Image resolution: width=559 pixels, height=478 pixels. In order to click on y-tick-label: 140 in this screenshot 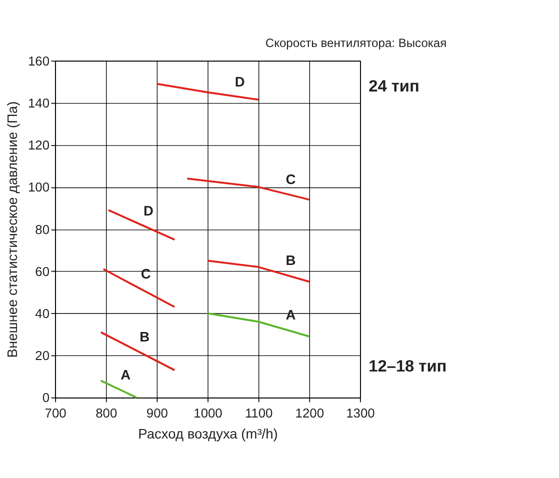, I will do `click(39, 103)`.